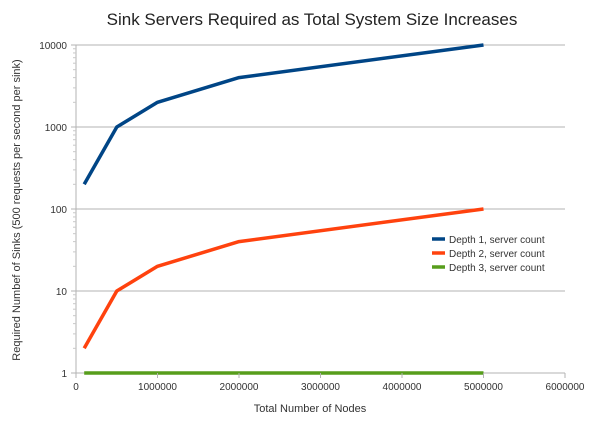 The image size is (600, 434). I want to click on x-tick-label: 0, so click(76, 387).